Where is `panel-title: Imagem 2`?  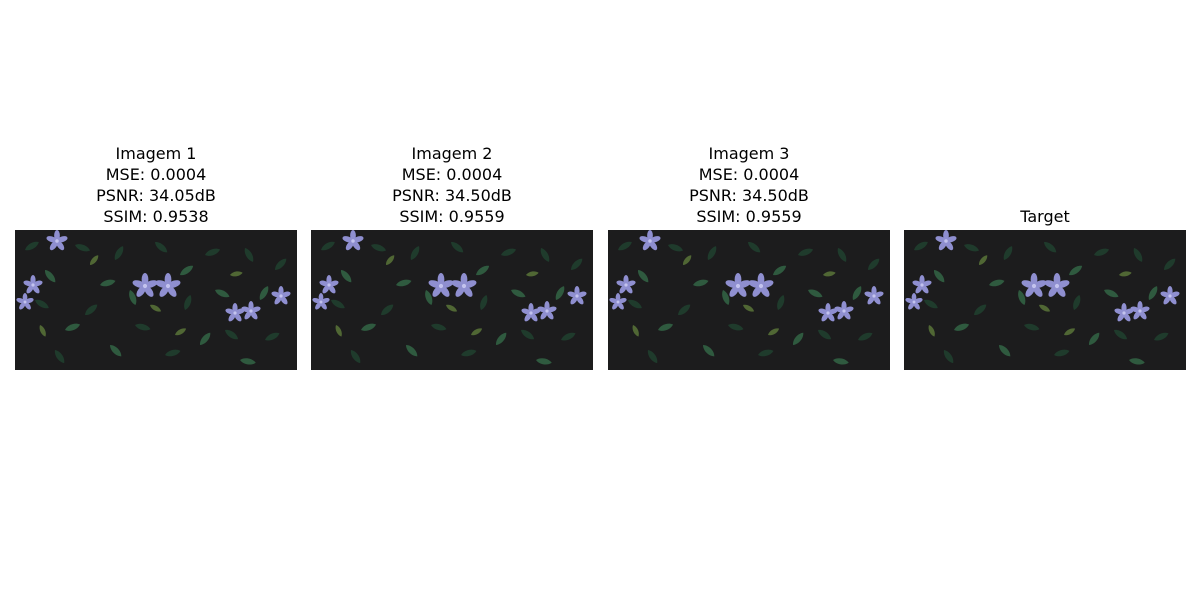
panel-title: Imagem 2 is located at coordinates (452, 153).